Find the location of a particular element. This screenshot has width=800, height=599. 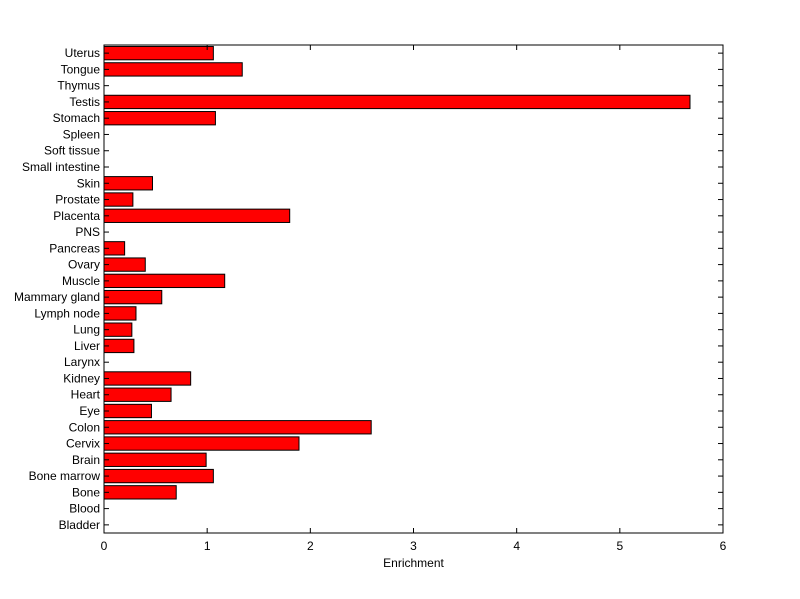

y-tick-label-pancreas: Pancreas is located at coordinates (74, 248).